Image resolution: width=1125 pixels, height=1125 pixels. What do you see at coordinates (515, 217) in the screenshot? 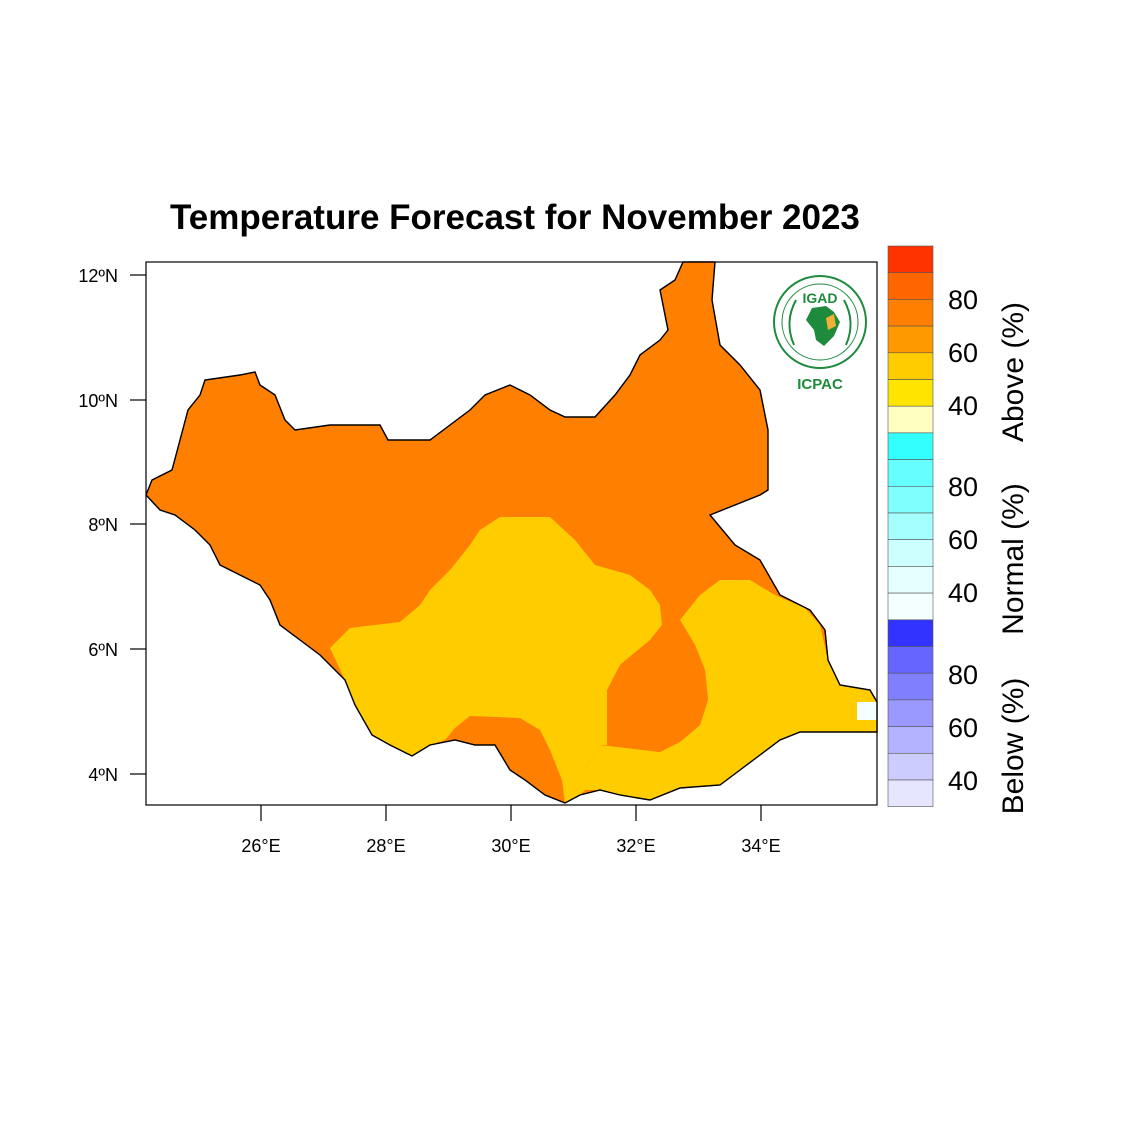
I see `map-title: Temperature Forecast for November 2023` at bounding box center [515, 217].